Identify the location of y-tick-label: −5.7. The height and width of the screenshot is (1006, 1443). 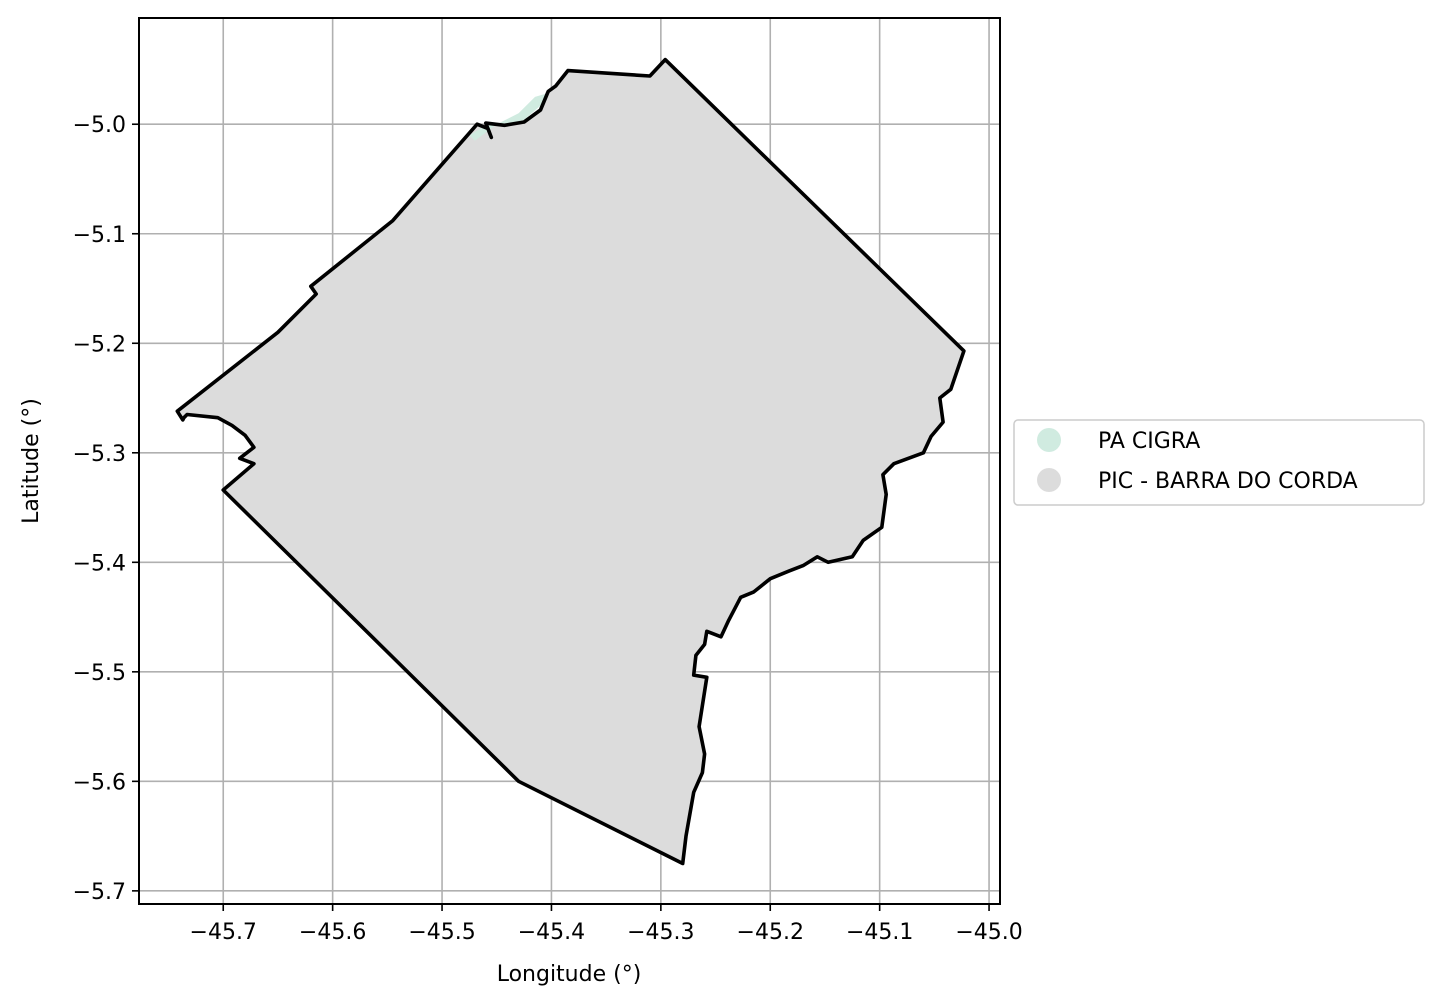
(99, 892).